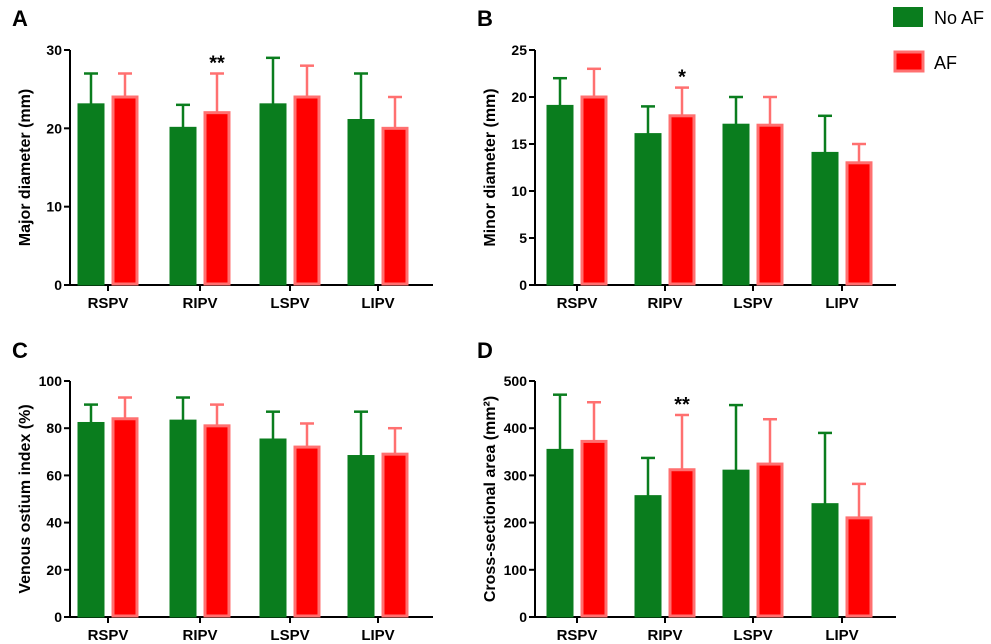 The image size is (991, 644). What do you see at coordinates (908, 17) in the screenshot?
I see `legend-swatch-no-af` at bounding box center [908, 17].